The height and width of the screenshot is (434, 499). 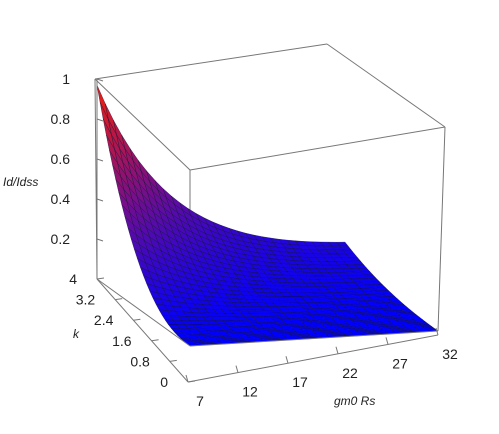 I want to click on x-axis: 7 12 17 22 27 32, so click(x=321, y=368).